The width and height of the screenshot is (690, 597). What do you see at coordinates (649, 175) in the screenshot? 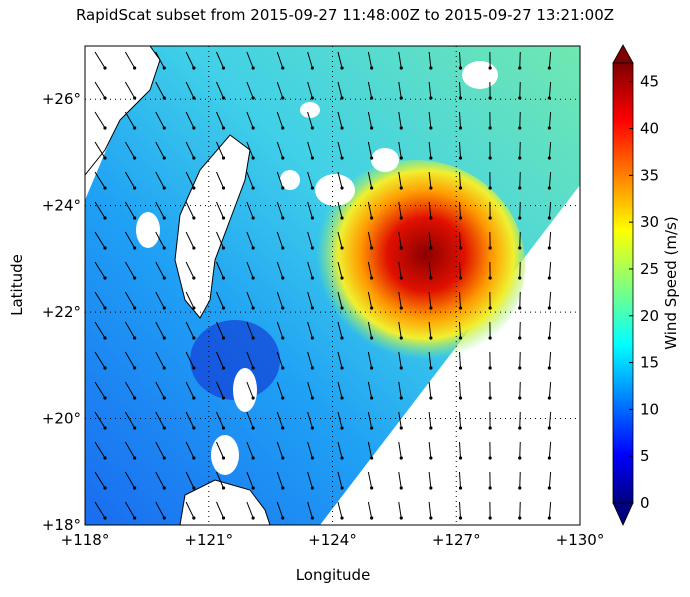
I see `colorbar-tick-label: 35` at bounding box center [649, 175].